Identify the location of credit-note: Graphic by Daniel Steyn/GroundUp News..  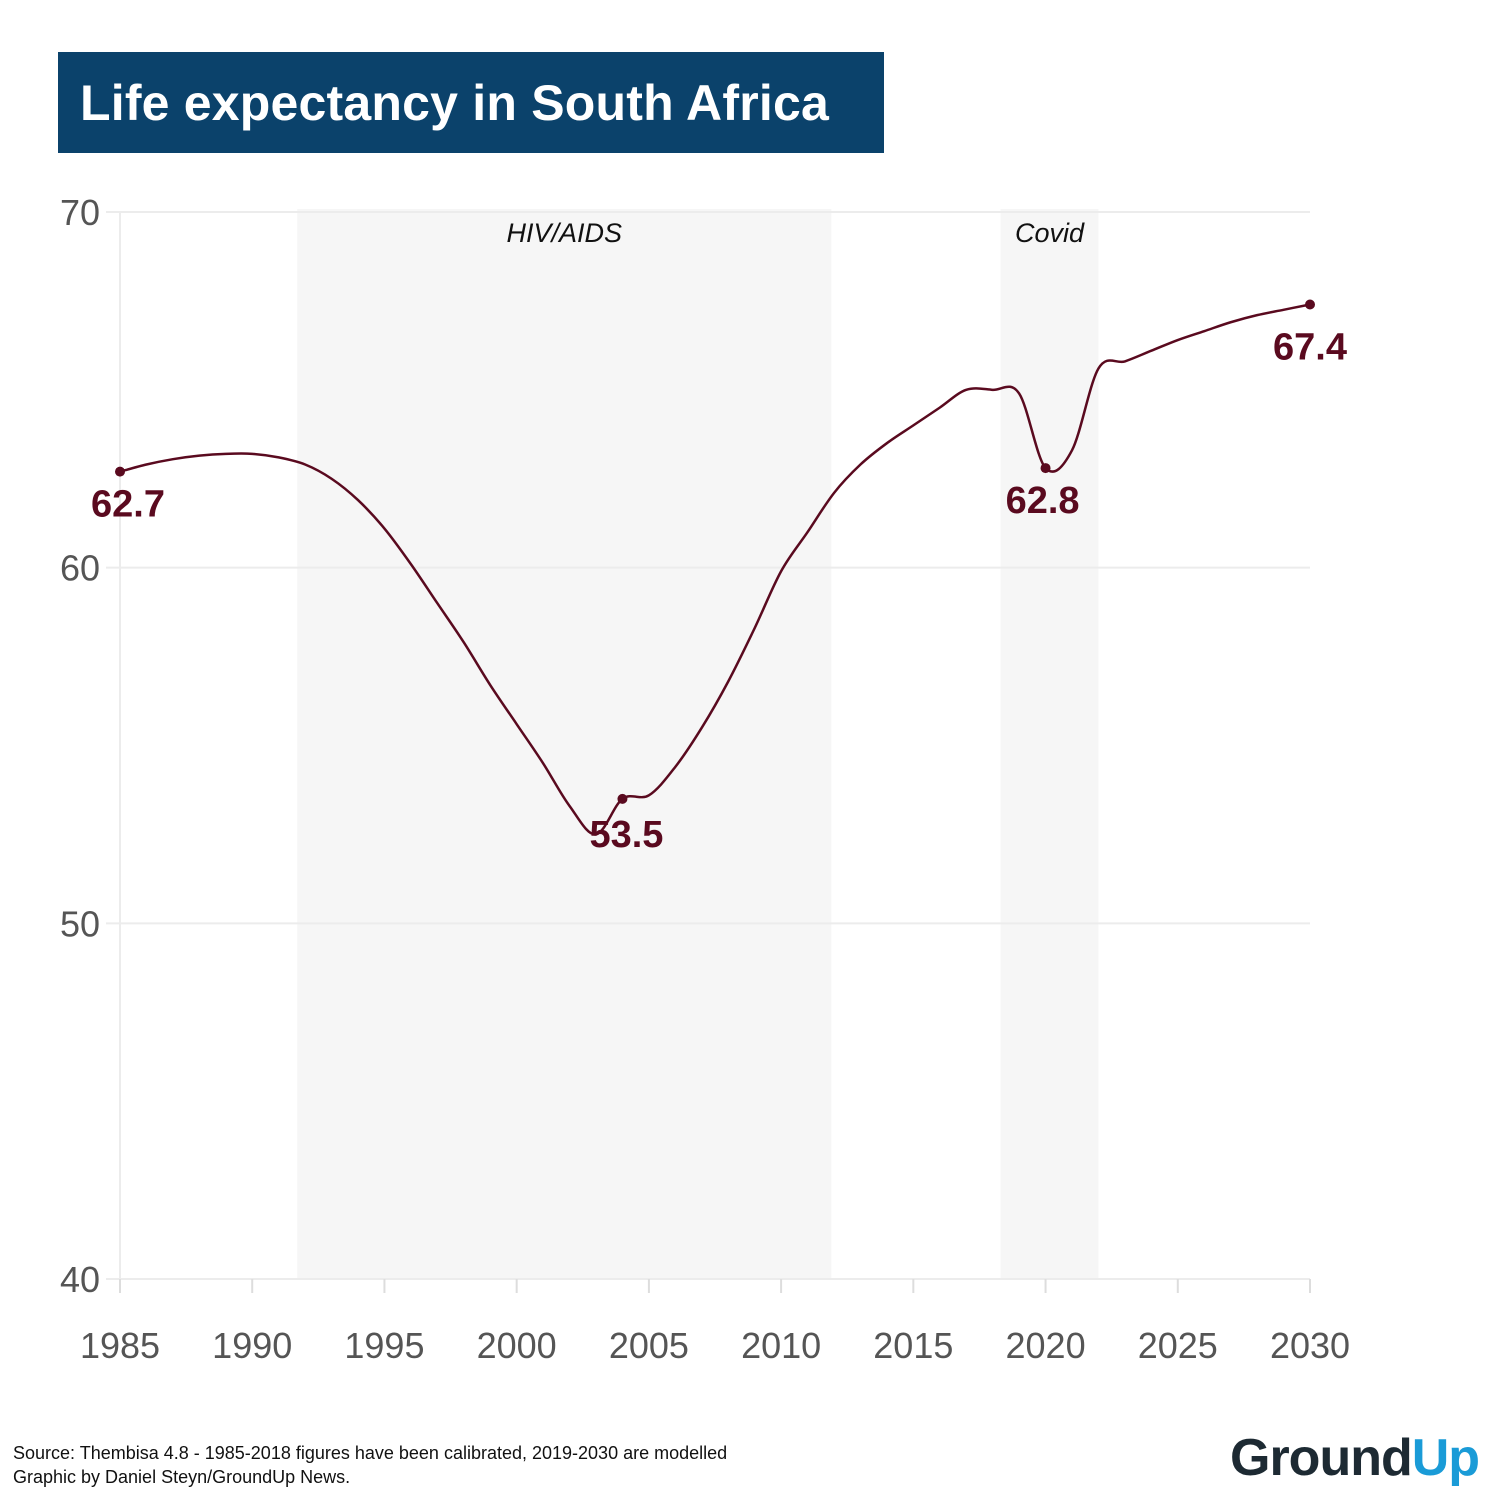
(182, 1477).